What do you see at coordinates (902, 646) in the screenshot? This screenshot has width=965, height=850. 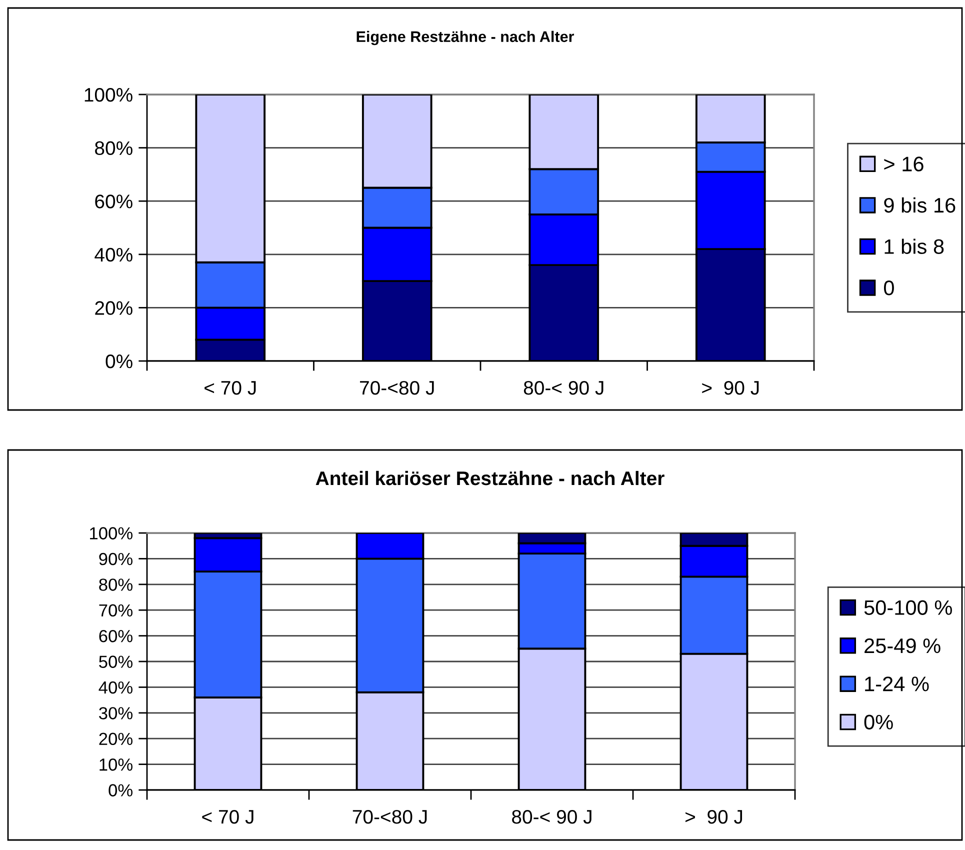 I see `legend-label: 25-49 %` at bounding box center [902, 646].